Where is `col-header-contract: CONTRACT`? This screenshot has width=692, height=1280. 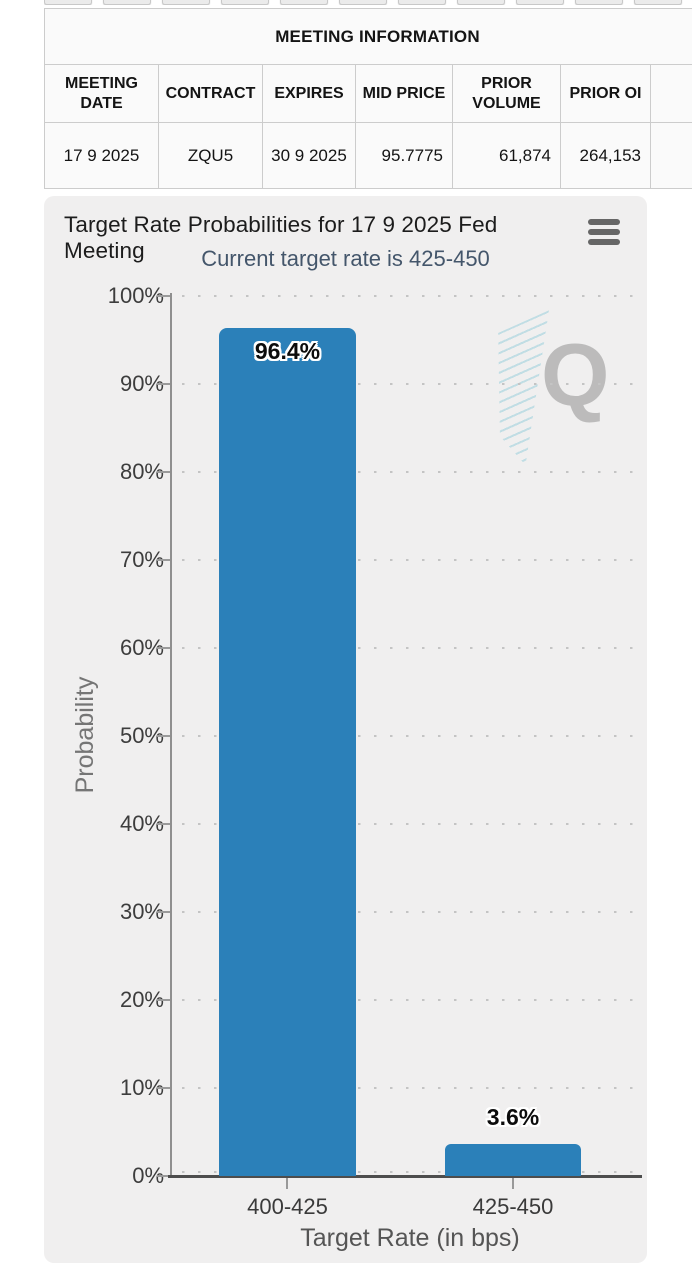
col-header-contract: CONTRACT is located at coordinates (210, 93).